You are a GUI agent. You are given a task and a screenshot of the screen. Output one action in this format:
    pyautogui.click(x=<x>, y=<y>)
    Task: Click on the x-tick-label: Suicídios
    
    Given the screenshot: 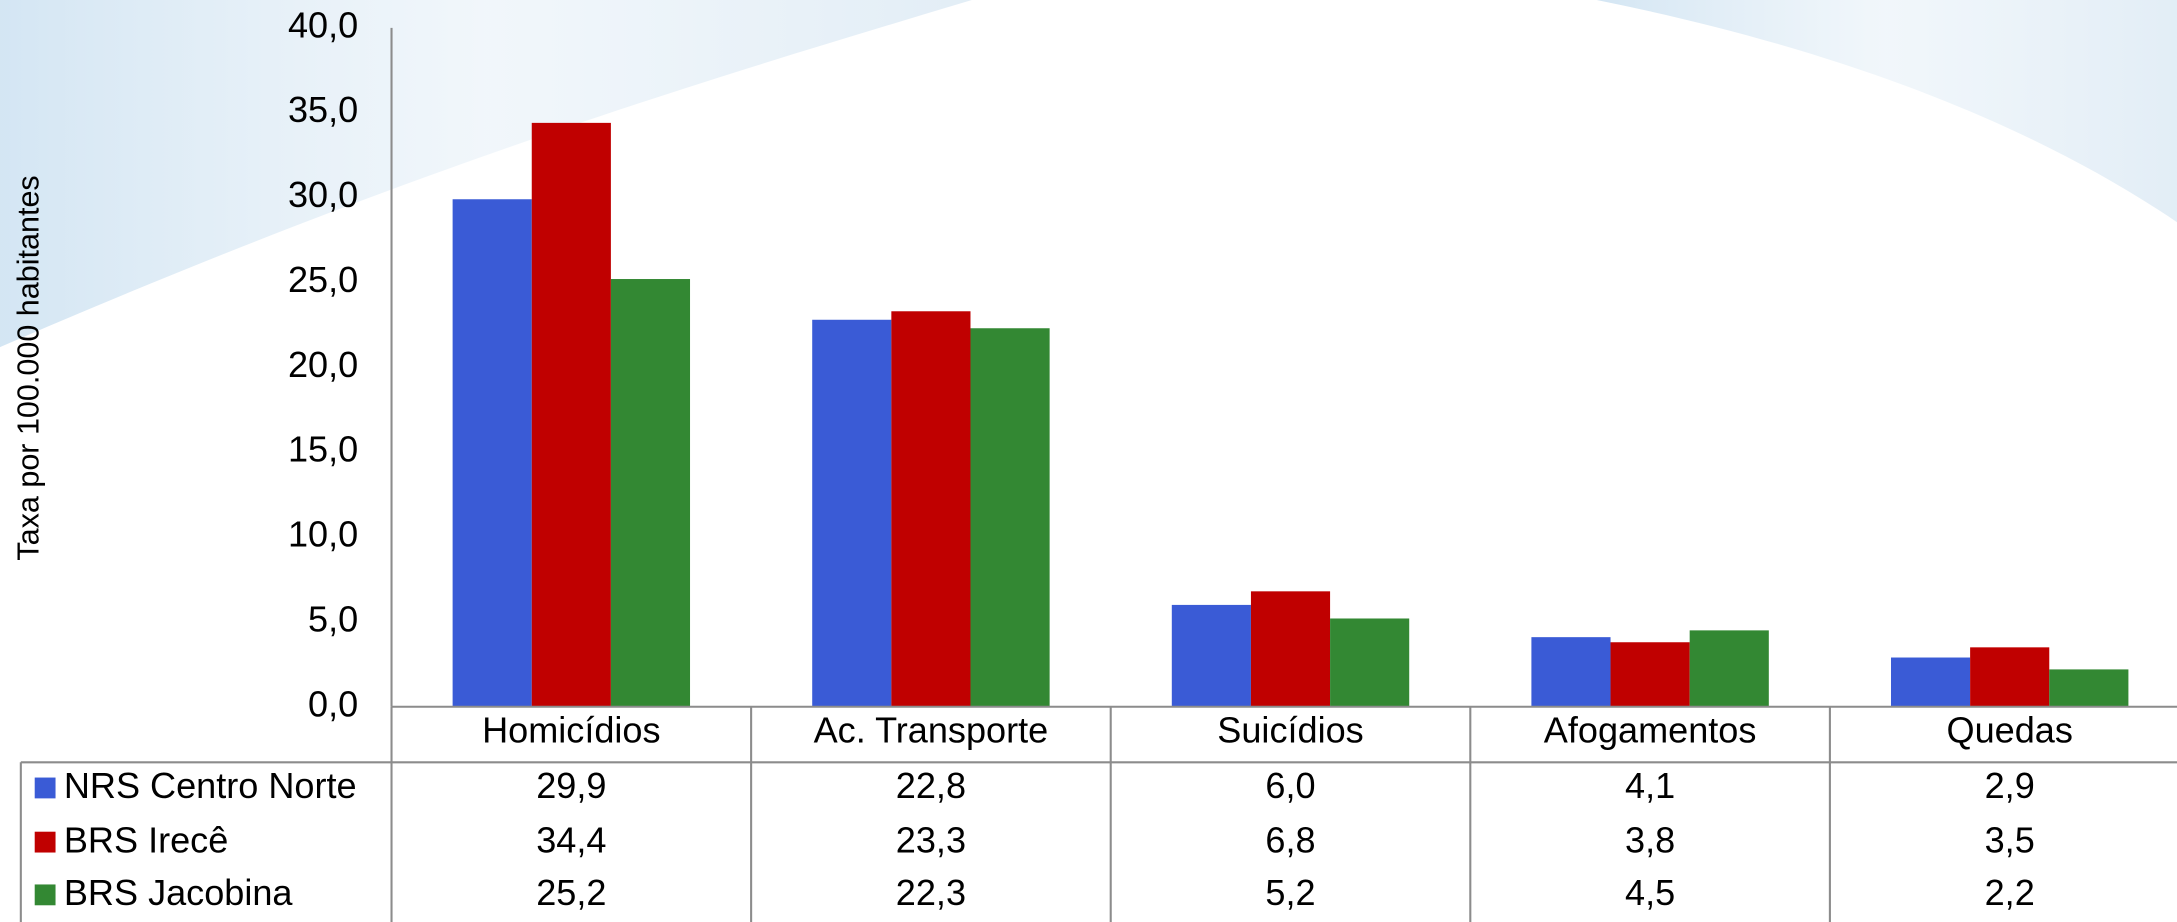 What is the action you would take?
    pyautogui.click(x=1290, y=730)
    